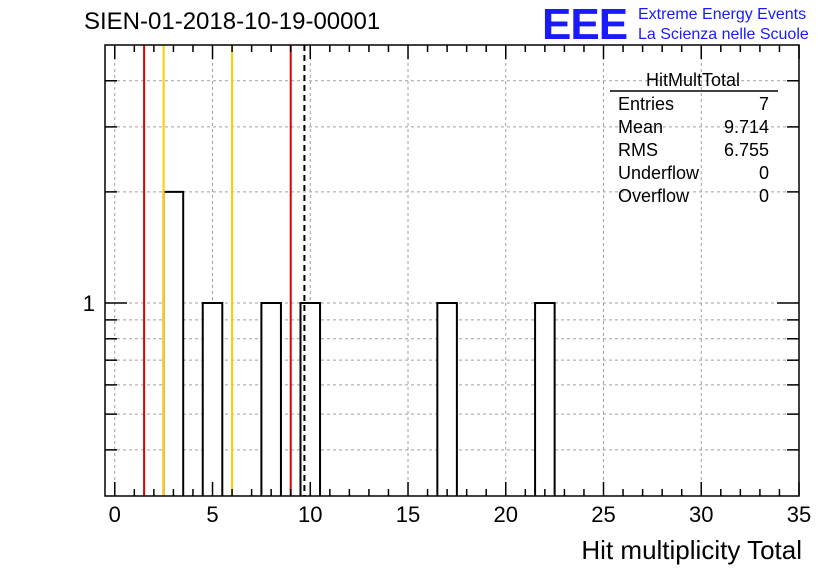 Image resolution: width=836 pixels, height=572 pixels. What do you see at coordinates (585, 24) in the screenshot?
I see `eee-logo-mark: EEE` at bounding box center [585, 24].